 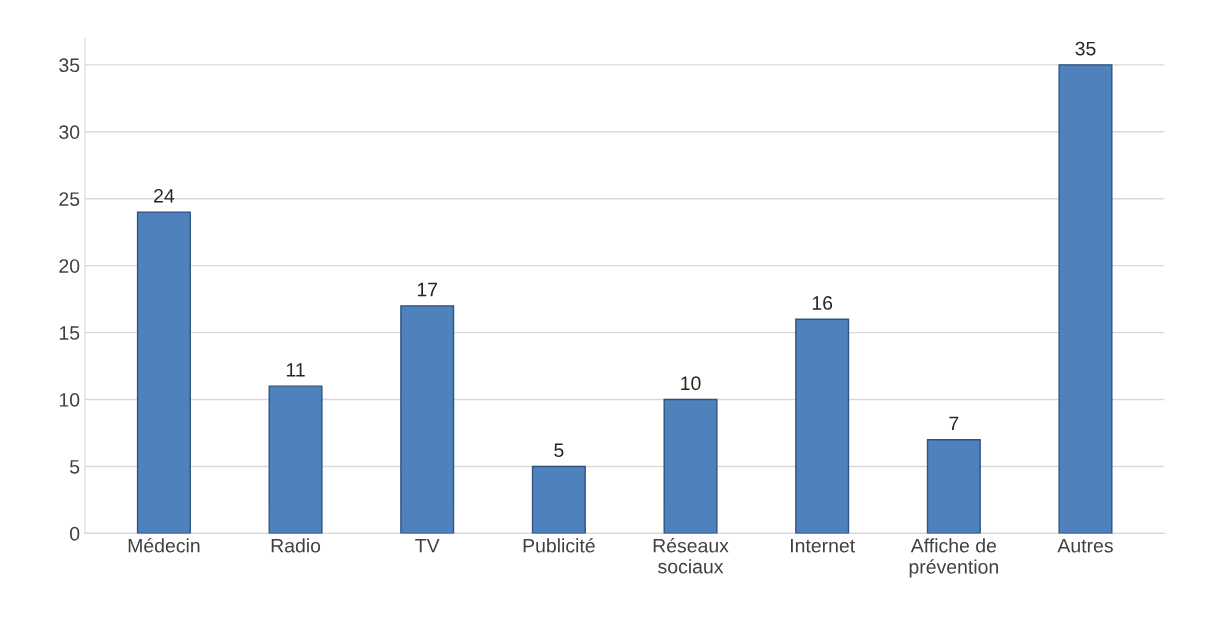 What do you see at coordinates (559, 450) in the screenshot?
I see `data-label: 5` at bounding box center [559, 450].